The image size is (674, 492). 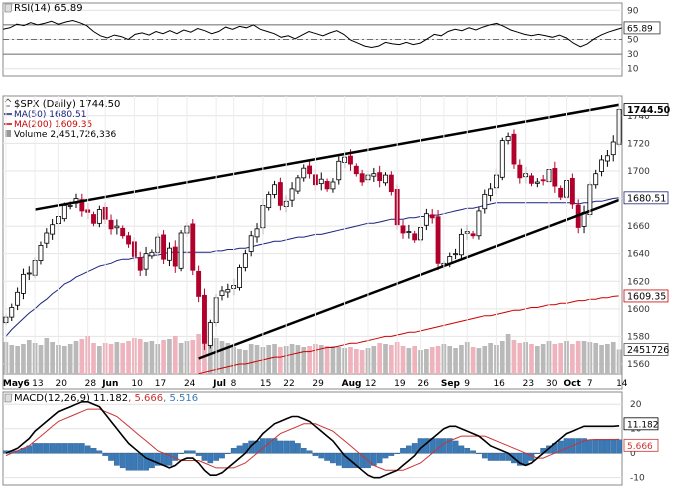 What do you see at coordinates (67, 104) in the screenshot?
I see `legend-entry: $SPX (Daily) 1744.50` at bounding box center [67, 104].